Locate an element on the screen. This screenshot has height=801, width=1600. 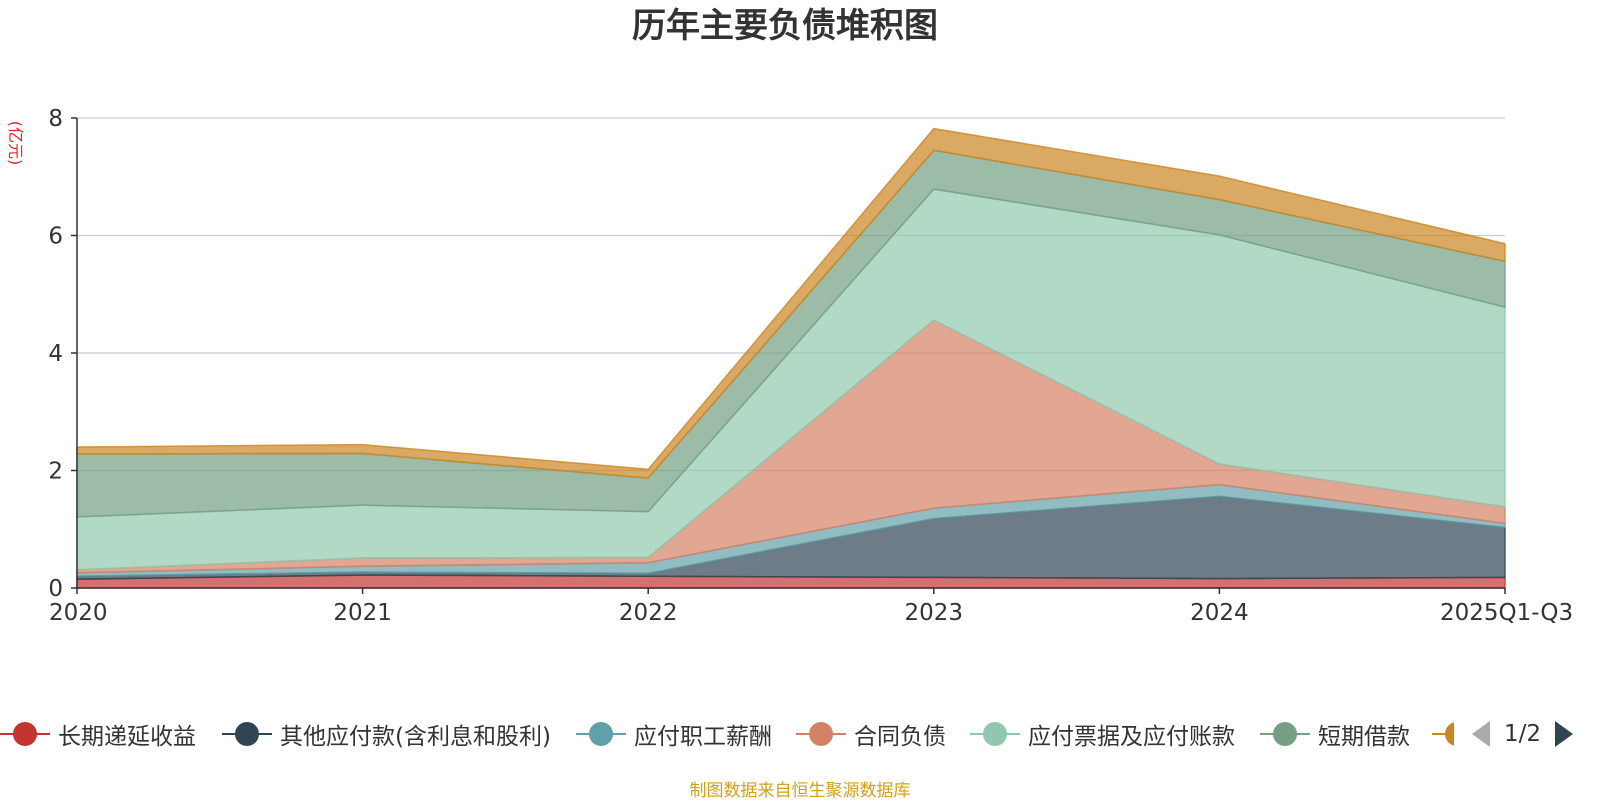
y-tick-label: 8 is located at coordinates (55, 119).